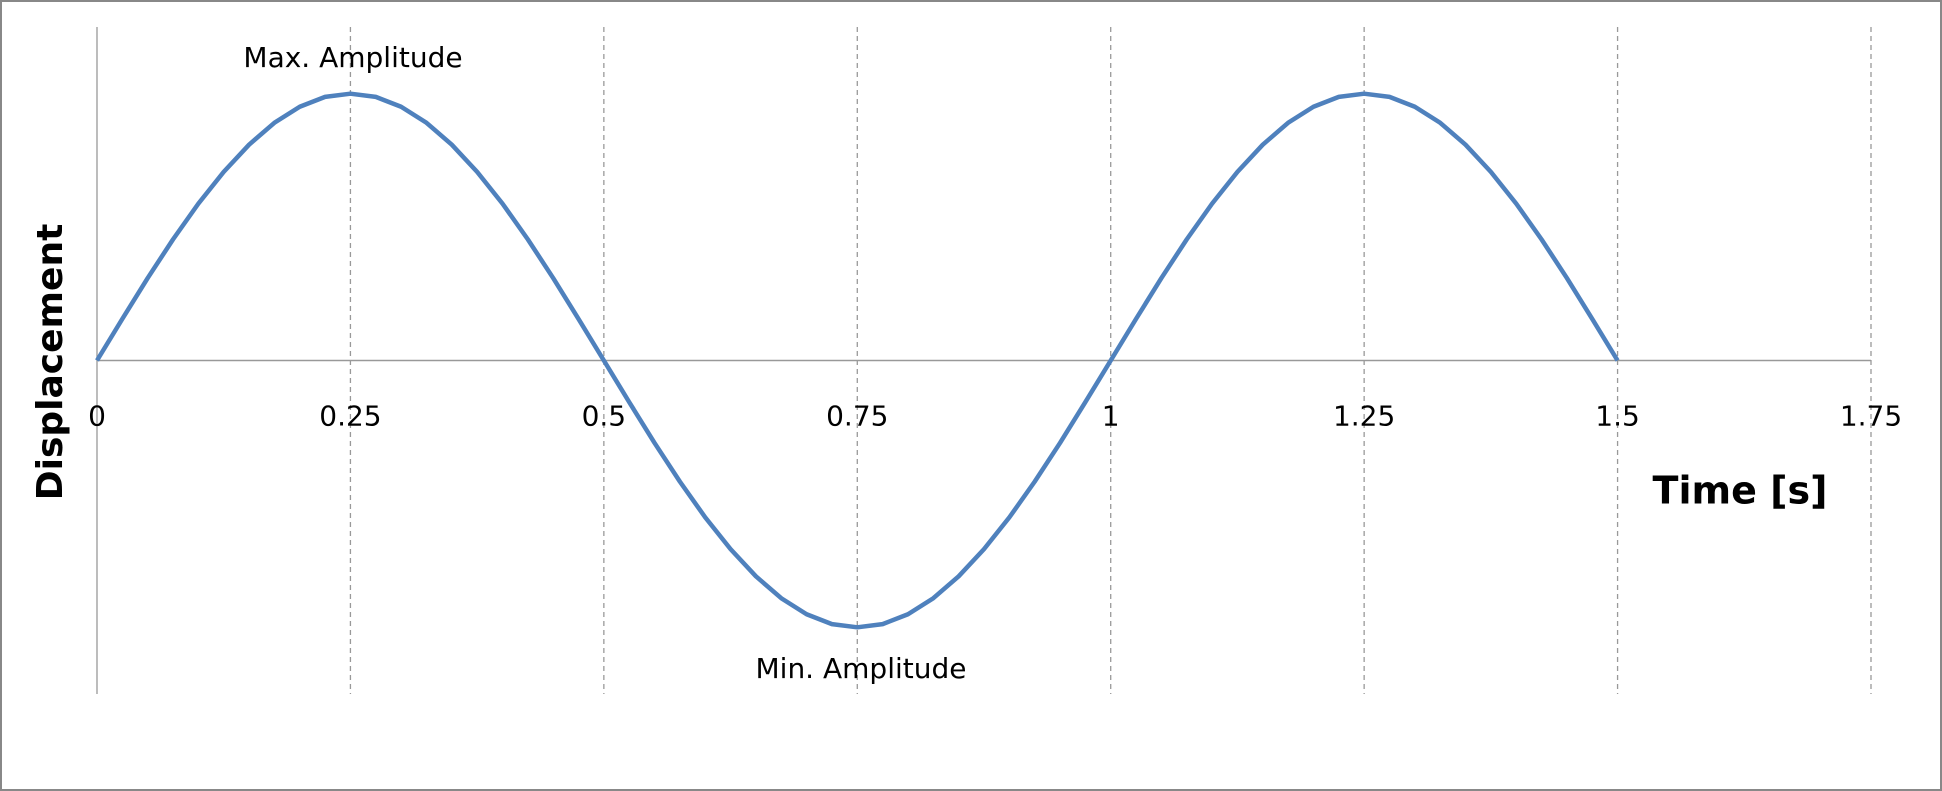  Describe the element at coordinates (1617, 416) in the screenshot. I see `x-tick-label: 1.5` at that location.